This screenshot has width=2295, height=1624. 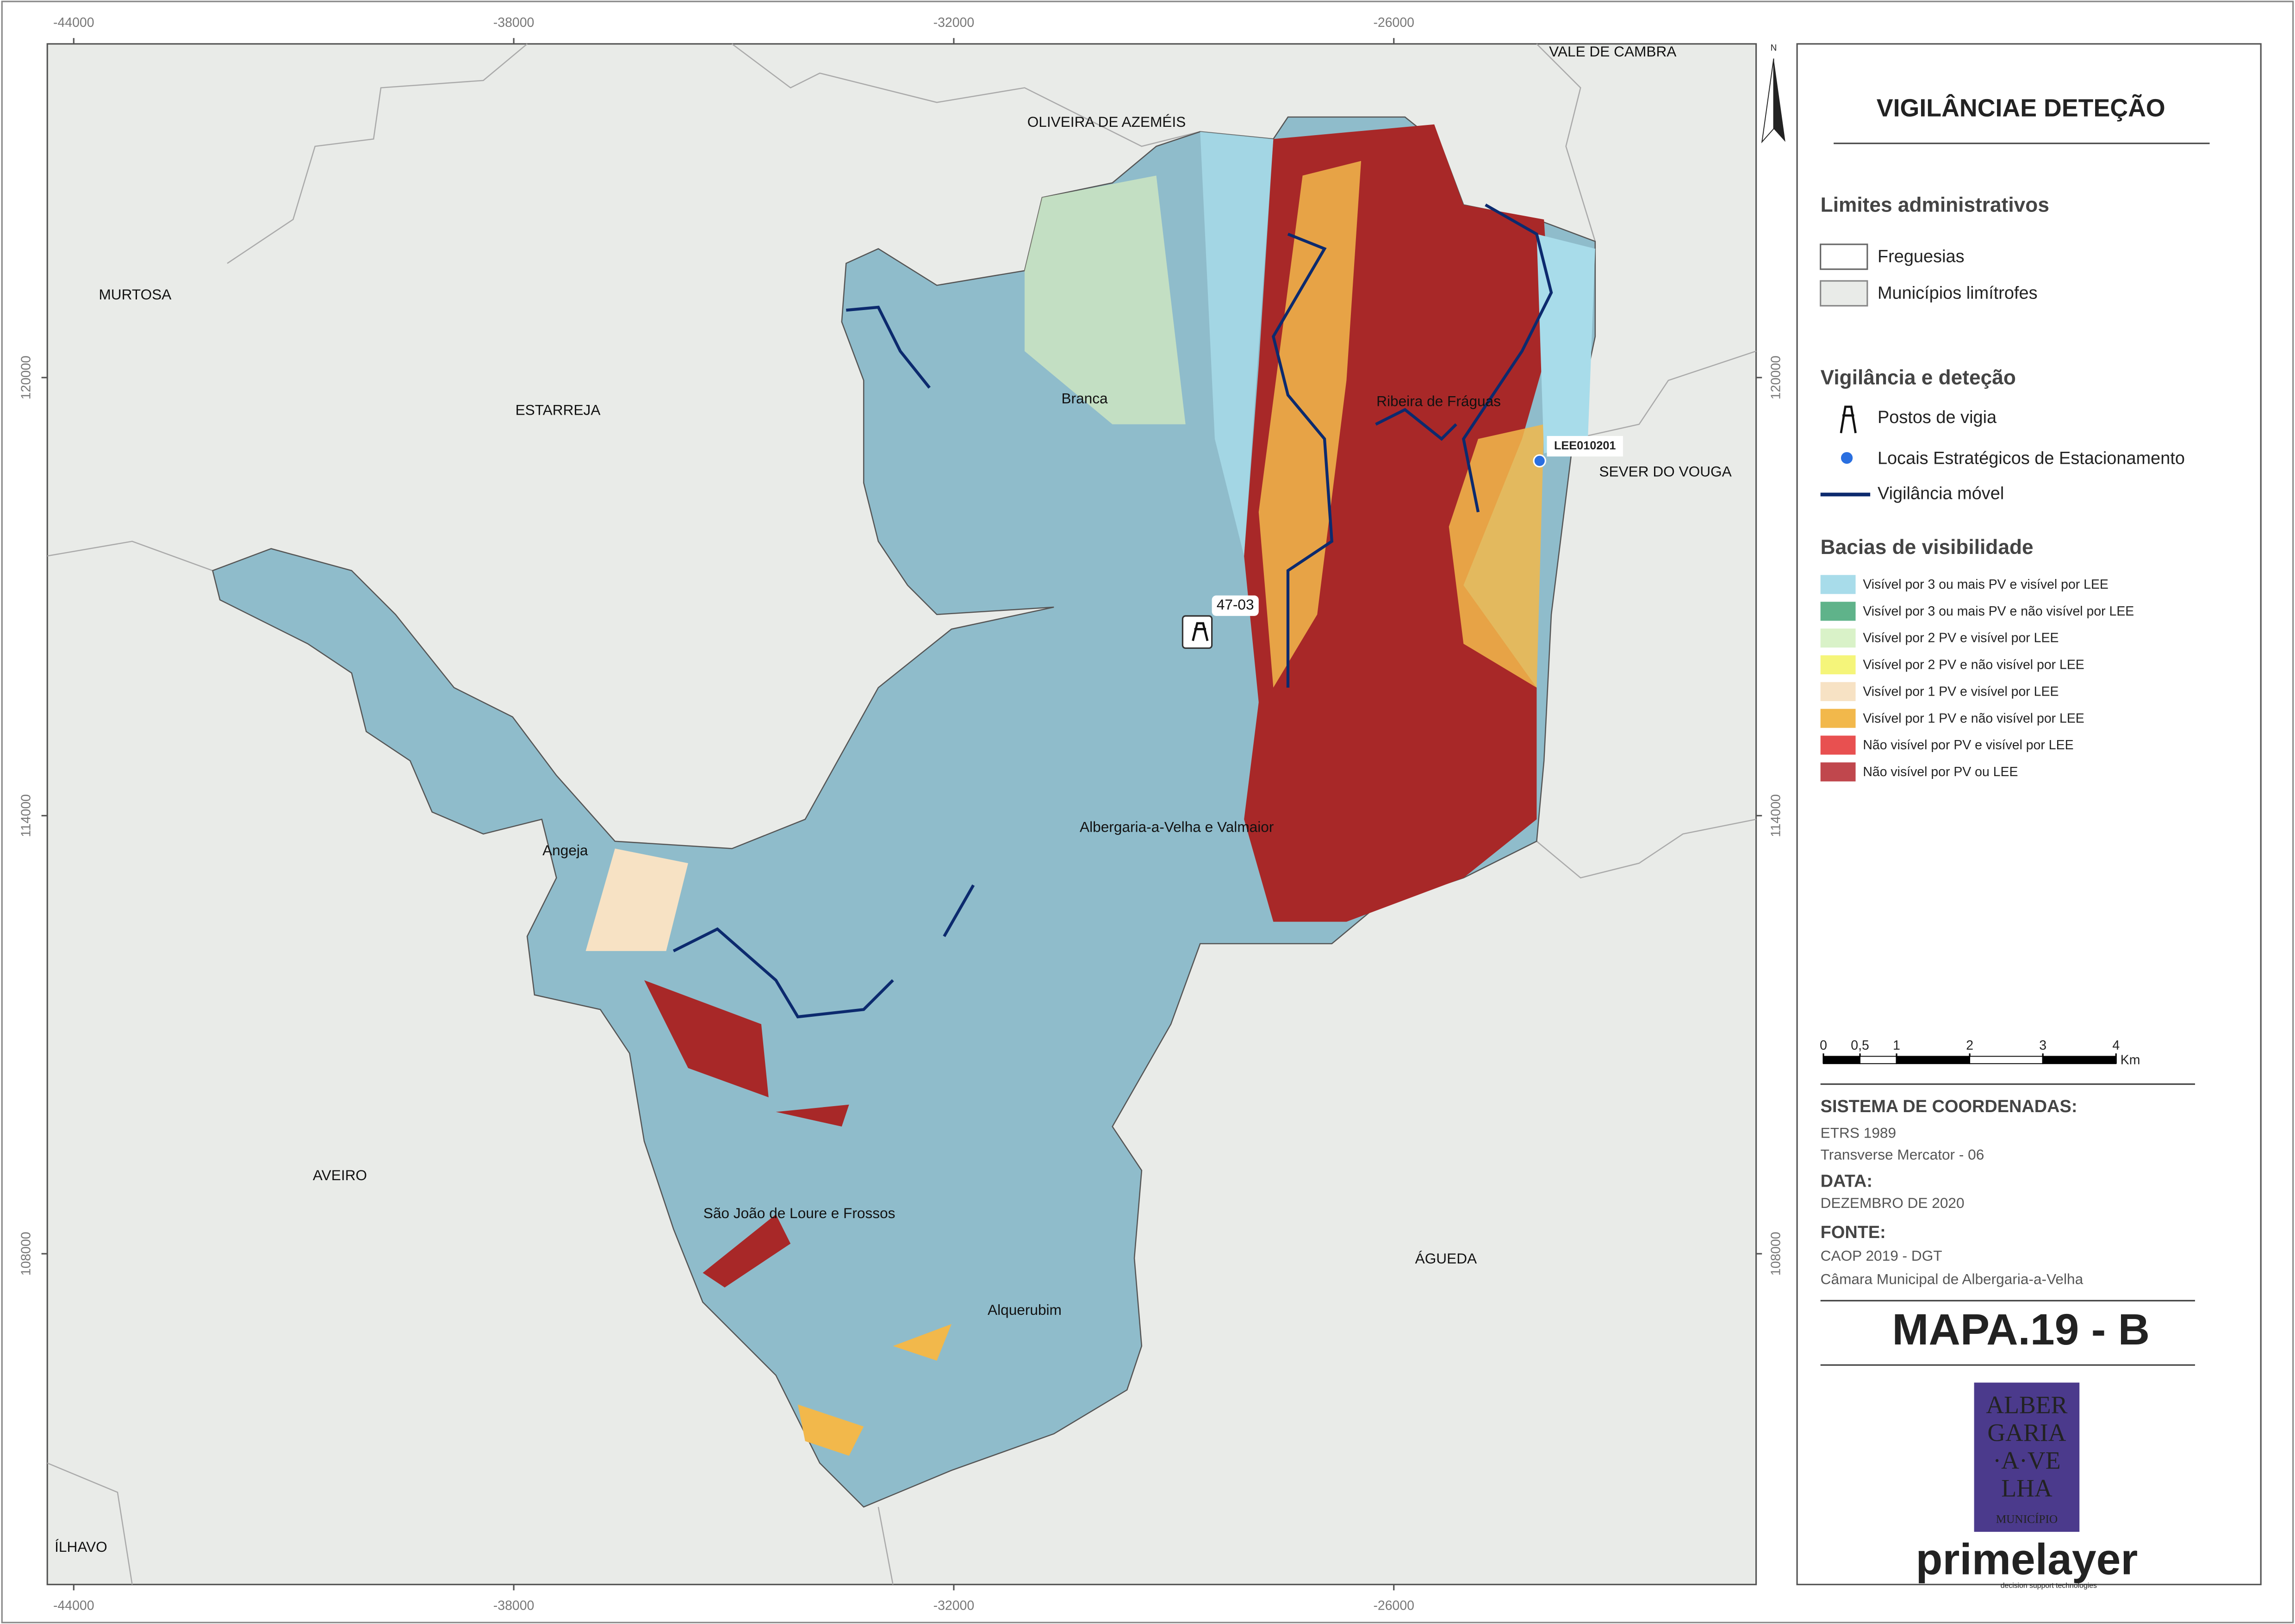 I want to click on place-label: OLIVEIRA DE AZEMÉIS, so click(x=1106, y=122).